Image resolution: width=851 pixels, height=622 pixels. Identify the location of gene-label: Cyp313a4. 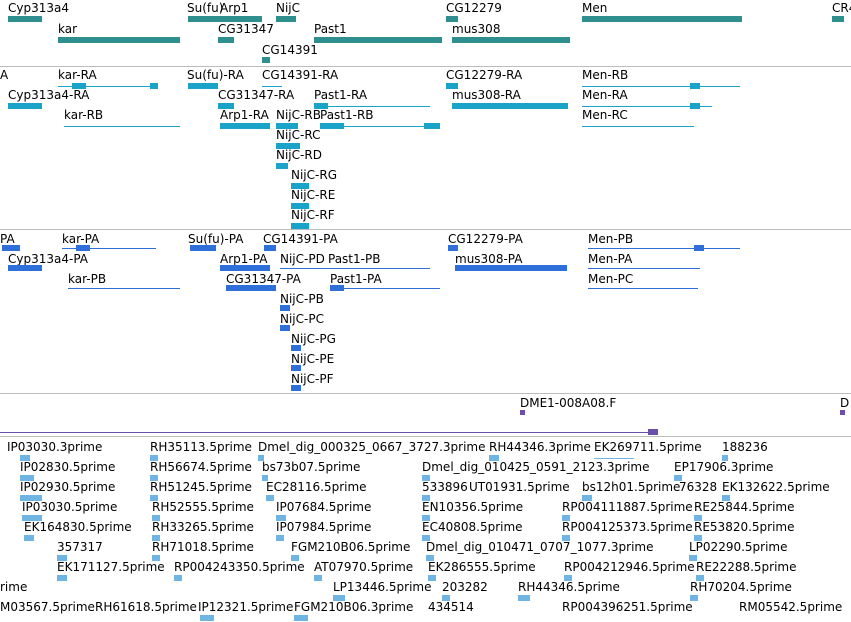
(38, 8).